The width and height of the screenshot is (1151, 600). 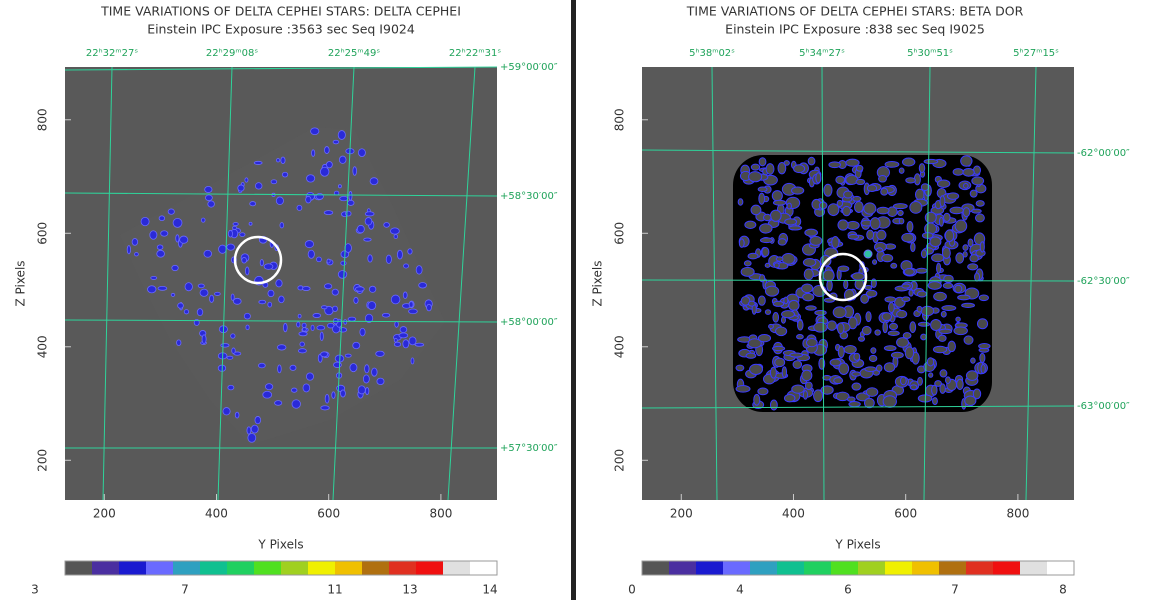 What do you see at coordinates (21, 283) in the screenshot?
I see `y-axis-label: Z Pixels` at bounding box center [21, 283].